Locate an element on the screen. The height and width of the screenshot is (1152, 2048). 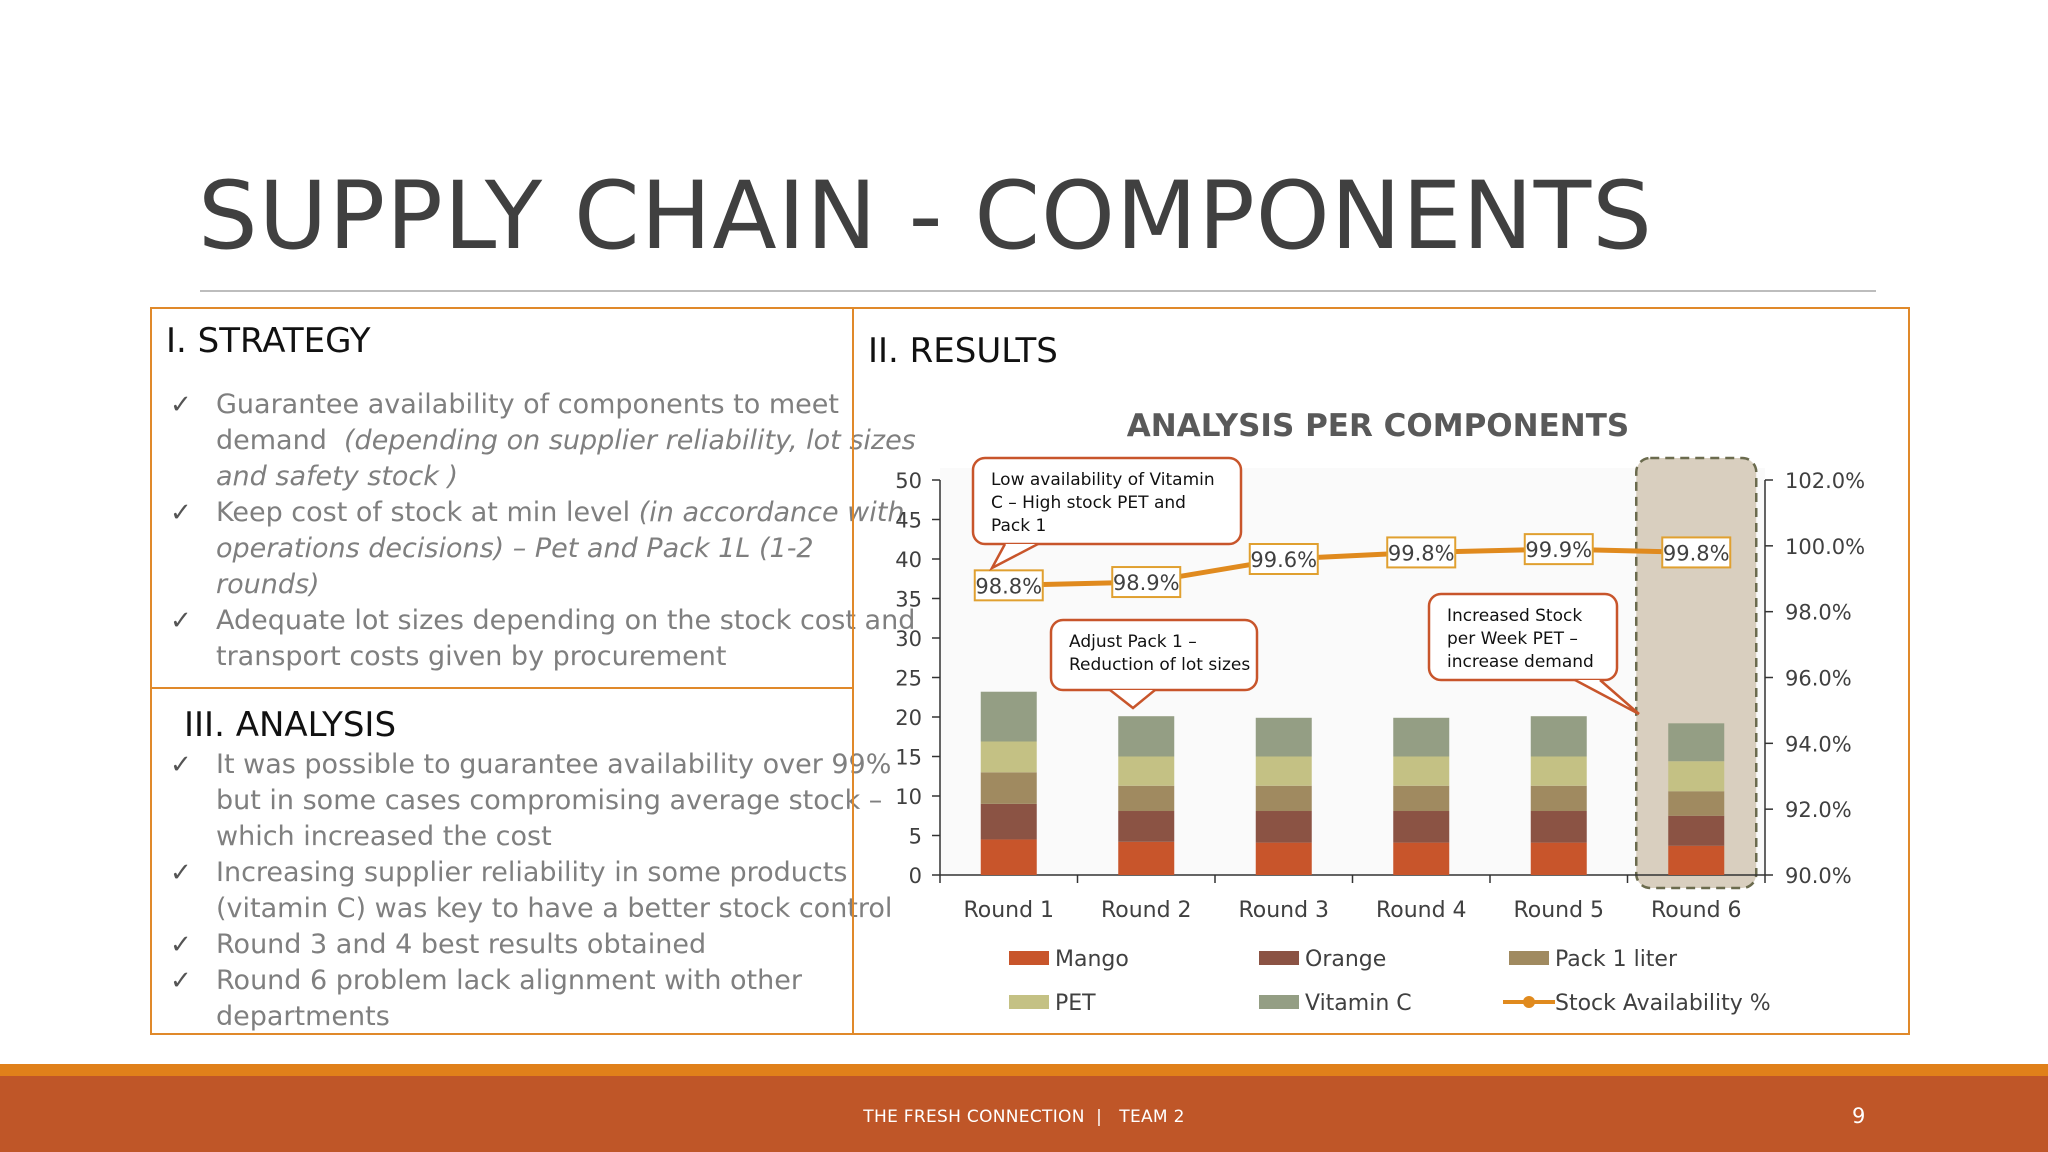
strategy-item-line: rounds) is located at coordinates (566, 585).